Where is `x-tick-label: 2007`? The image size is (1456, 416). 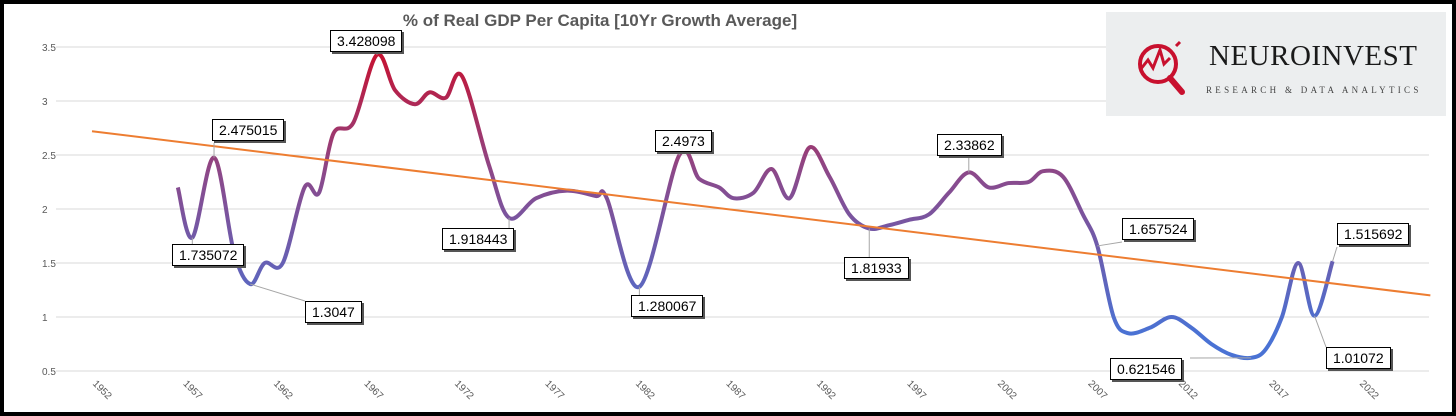 x-tick-label: 2007 is located at coordinates (1098, 390).